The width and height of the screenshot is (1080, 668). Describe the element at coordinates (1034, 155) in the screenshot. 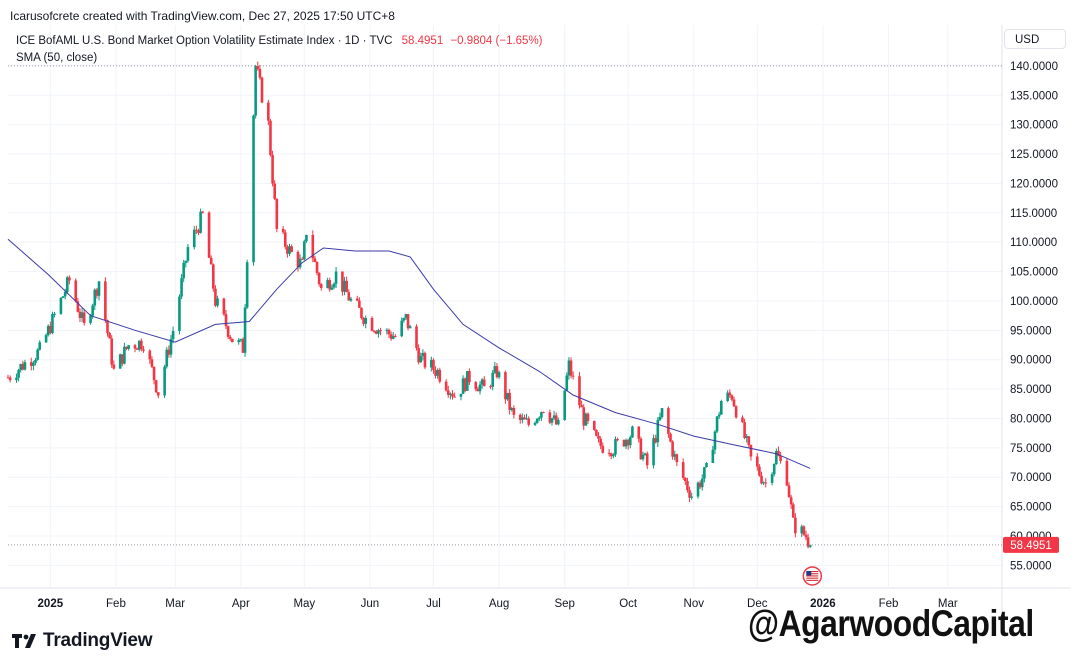

I see `price-tick-label: 125.0000` at that location.